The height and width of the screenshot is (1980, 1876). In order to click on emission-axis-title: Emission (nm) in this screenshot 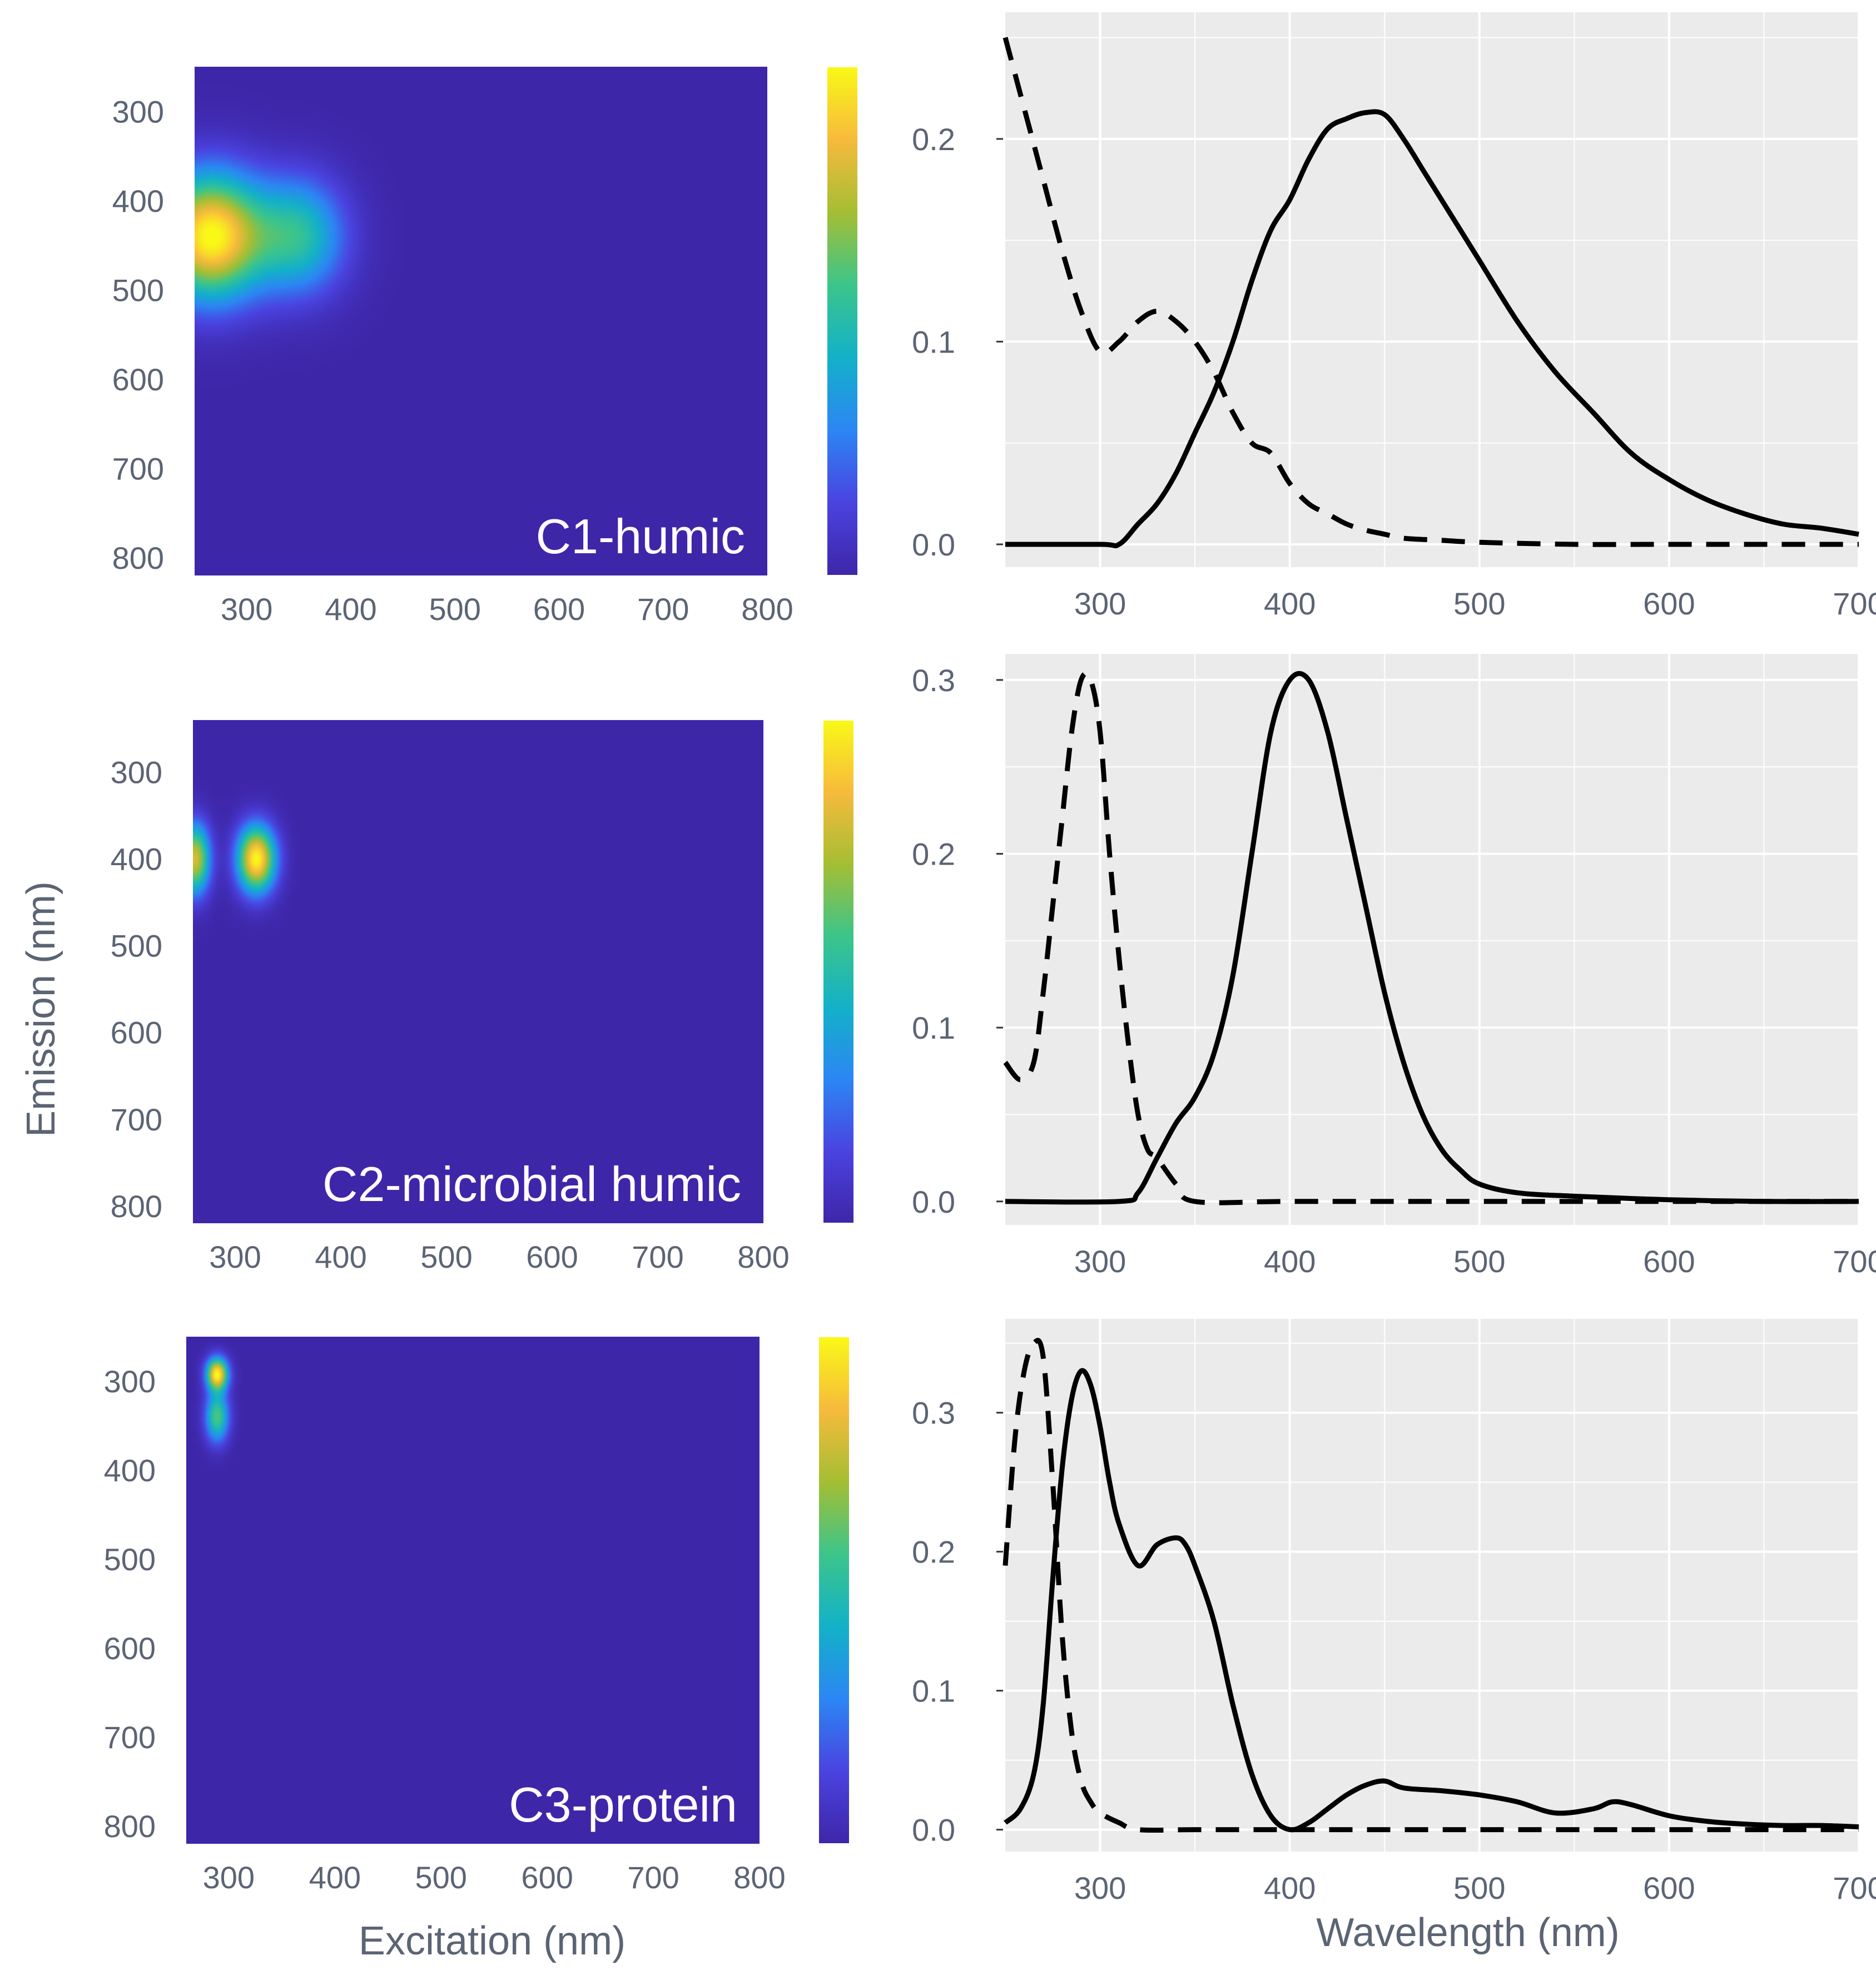, I will do `click(41, 1009)`.